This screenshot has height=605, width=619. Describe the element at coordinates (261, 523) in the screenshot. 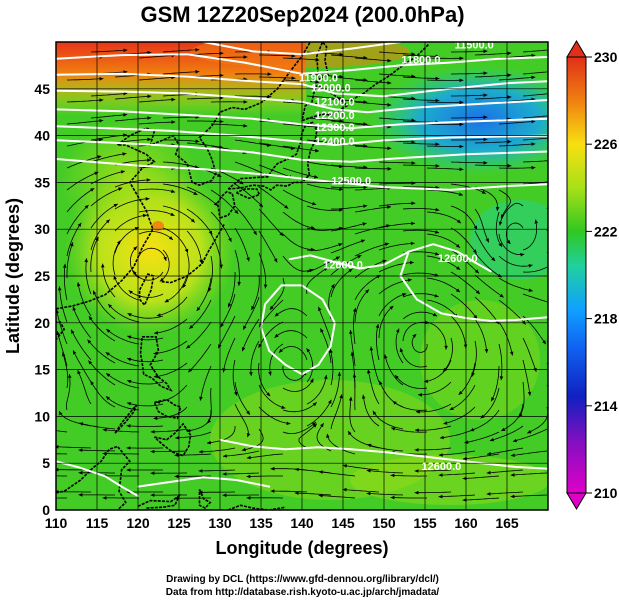

I see `x-tick-label: 135` at that location.